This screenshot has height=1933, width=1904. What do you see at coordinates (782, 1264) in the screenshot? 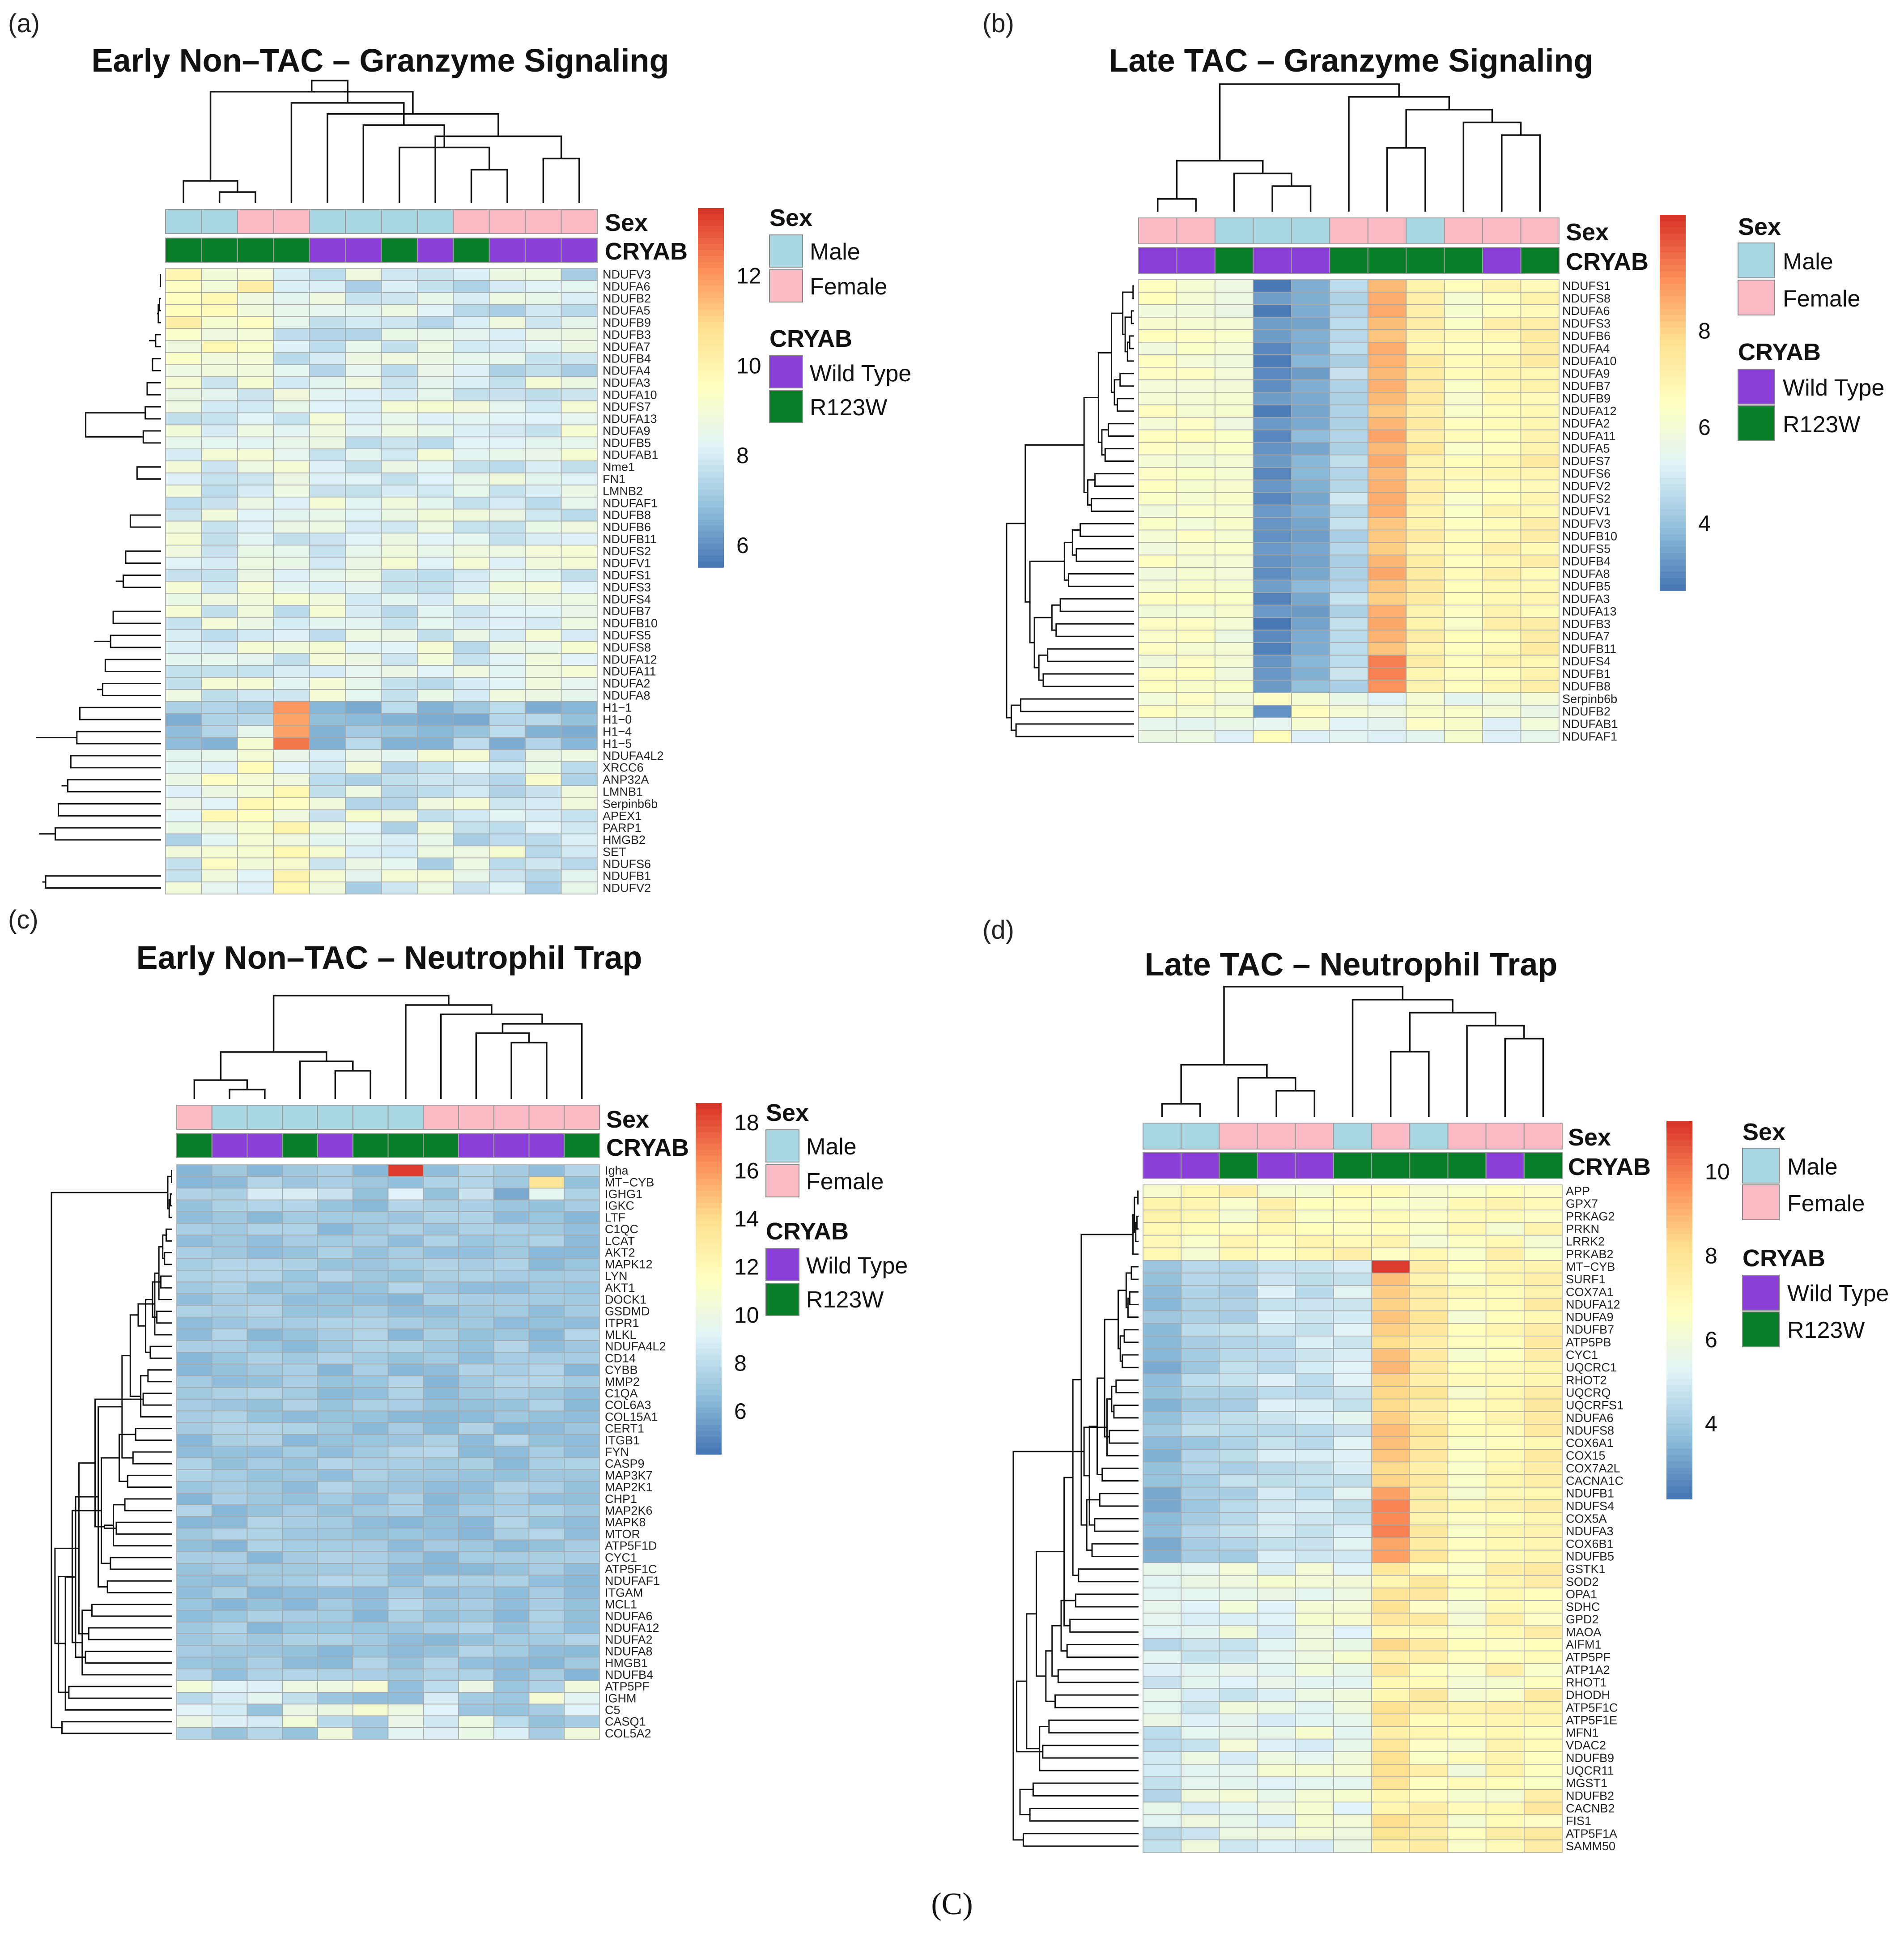
I see `legend-wild-type-swatch` at bounding box center [782, 1264].